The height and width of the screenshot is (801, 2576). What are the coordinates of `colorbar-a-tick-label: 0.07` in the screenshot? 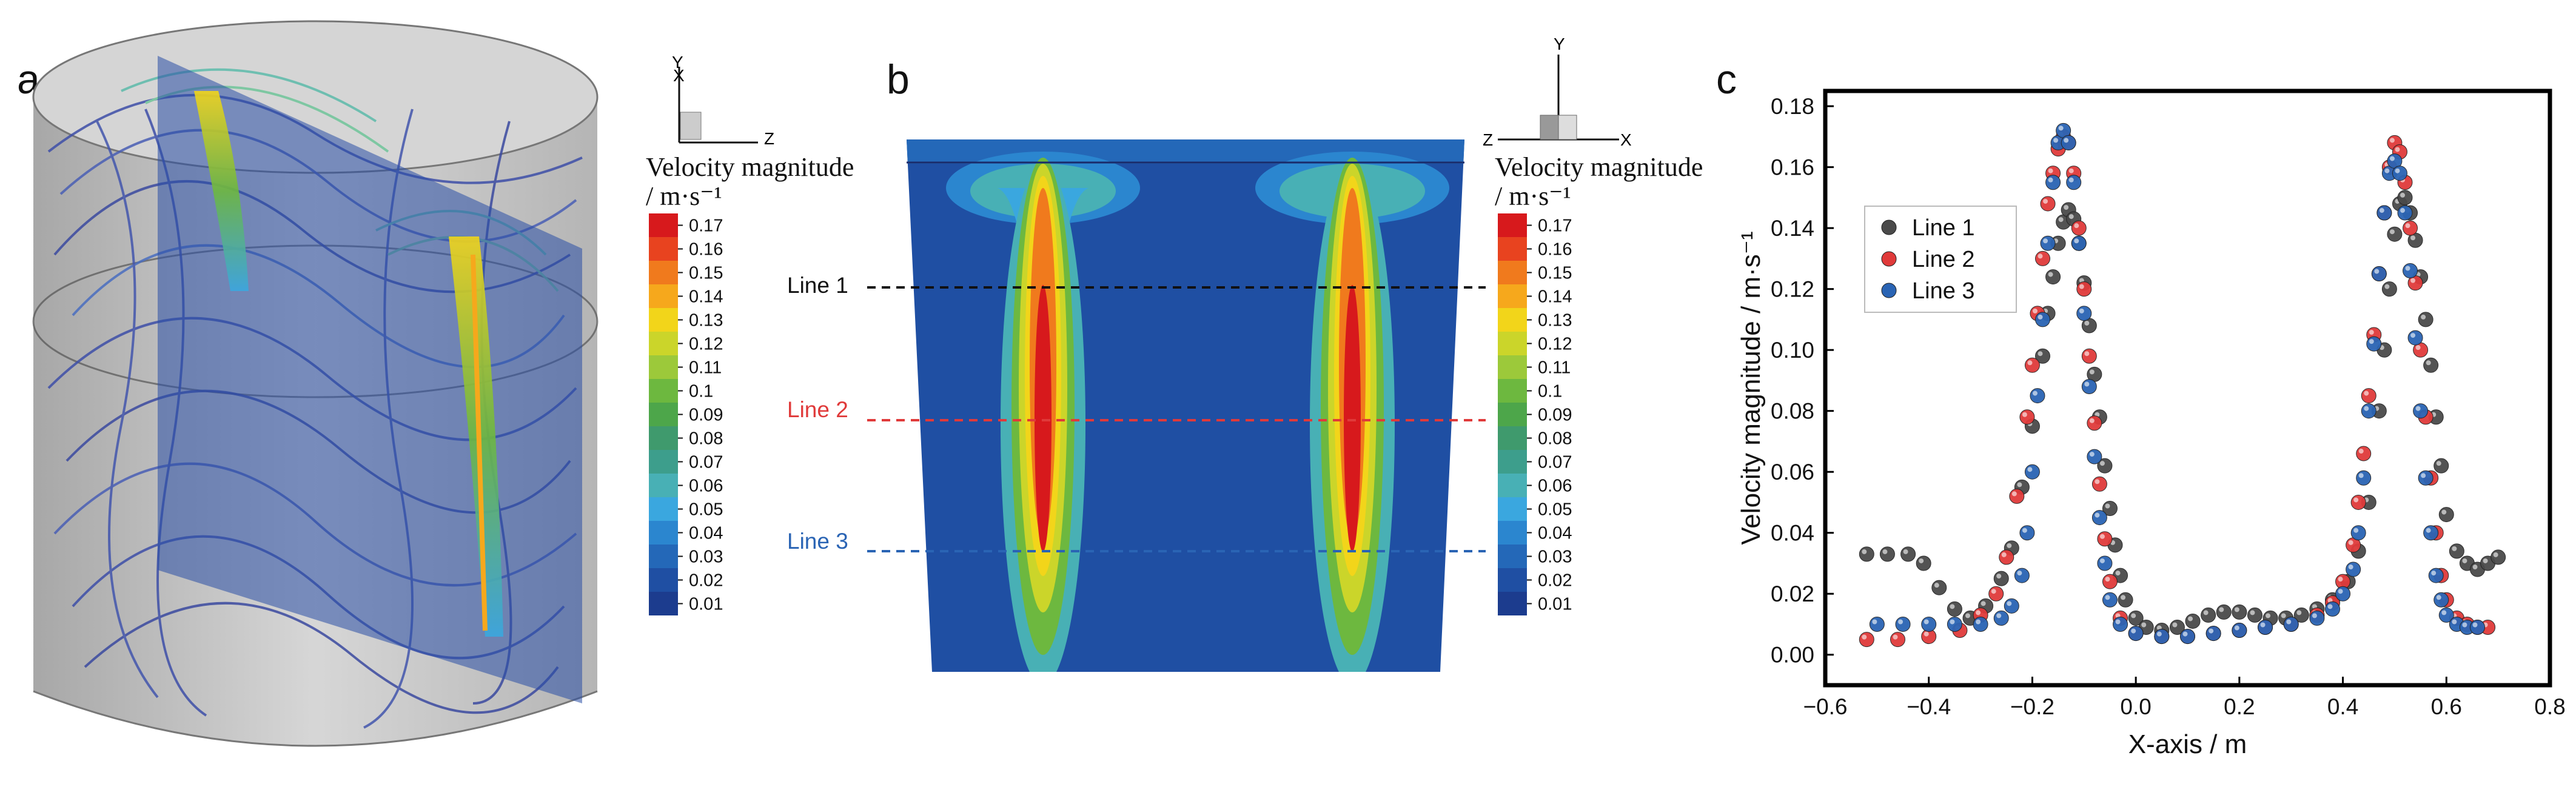 It's located at (706, 463).